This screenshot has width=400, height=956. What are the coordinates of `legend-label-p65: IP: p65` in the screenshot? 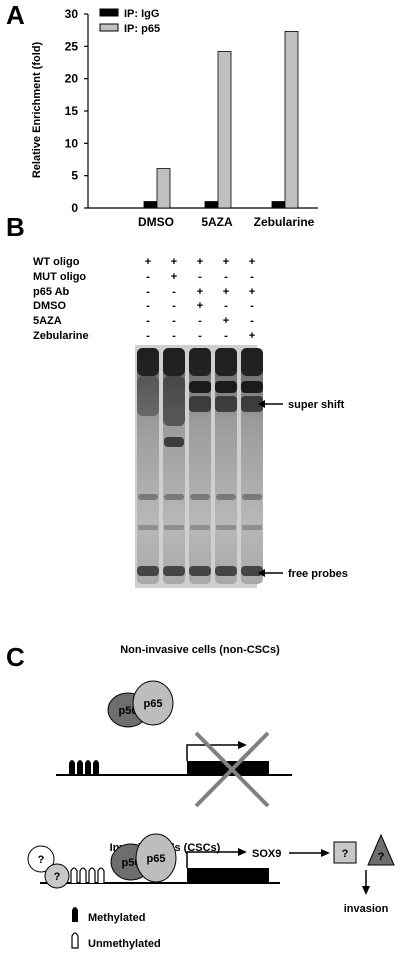 It's located at (142, 29).